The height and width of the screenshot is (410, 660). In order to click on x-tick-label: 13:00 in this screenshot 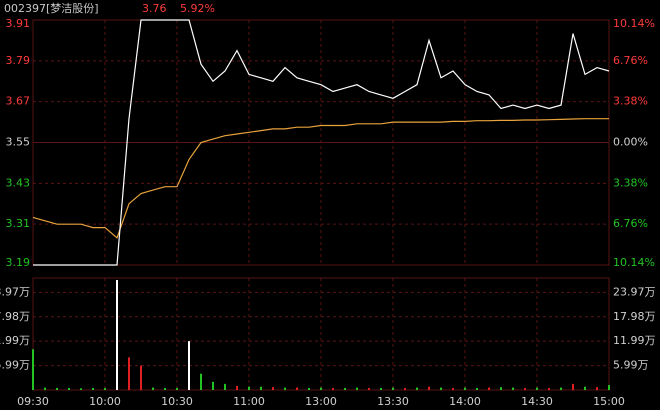, I will do `click(321, 401)`.